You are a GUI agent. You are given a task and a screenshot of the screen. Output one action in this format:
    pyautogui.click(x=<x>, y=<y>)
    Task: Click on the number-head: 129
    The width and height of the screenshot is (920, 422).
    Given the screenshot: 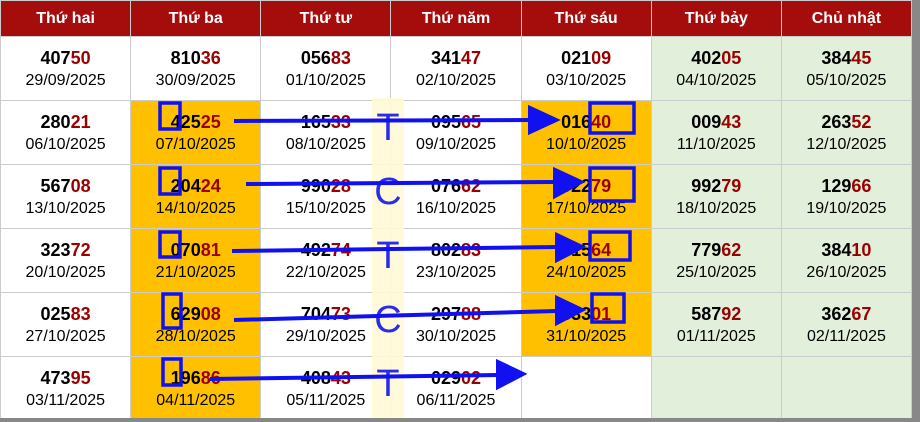 What is the action you would take?
    pyautogui.click(x=836, y=185)
    